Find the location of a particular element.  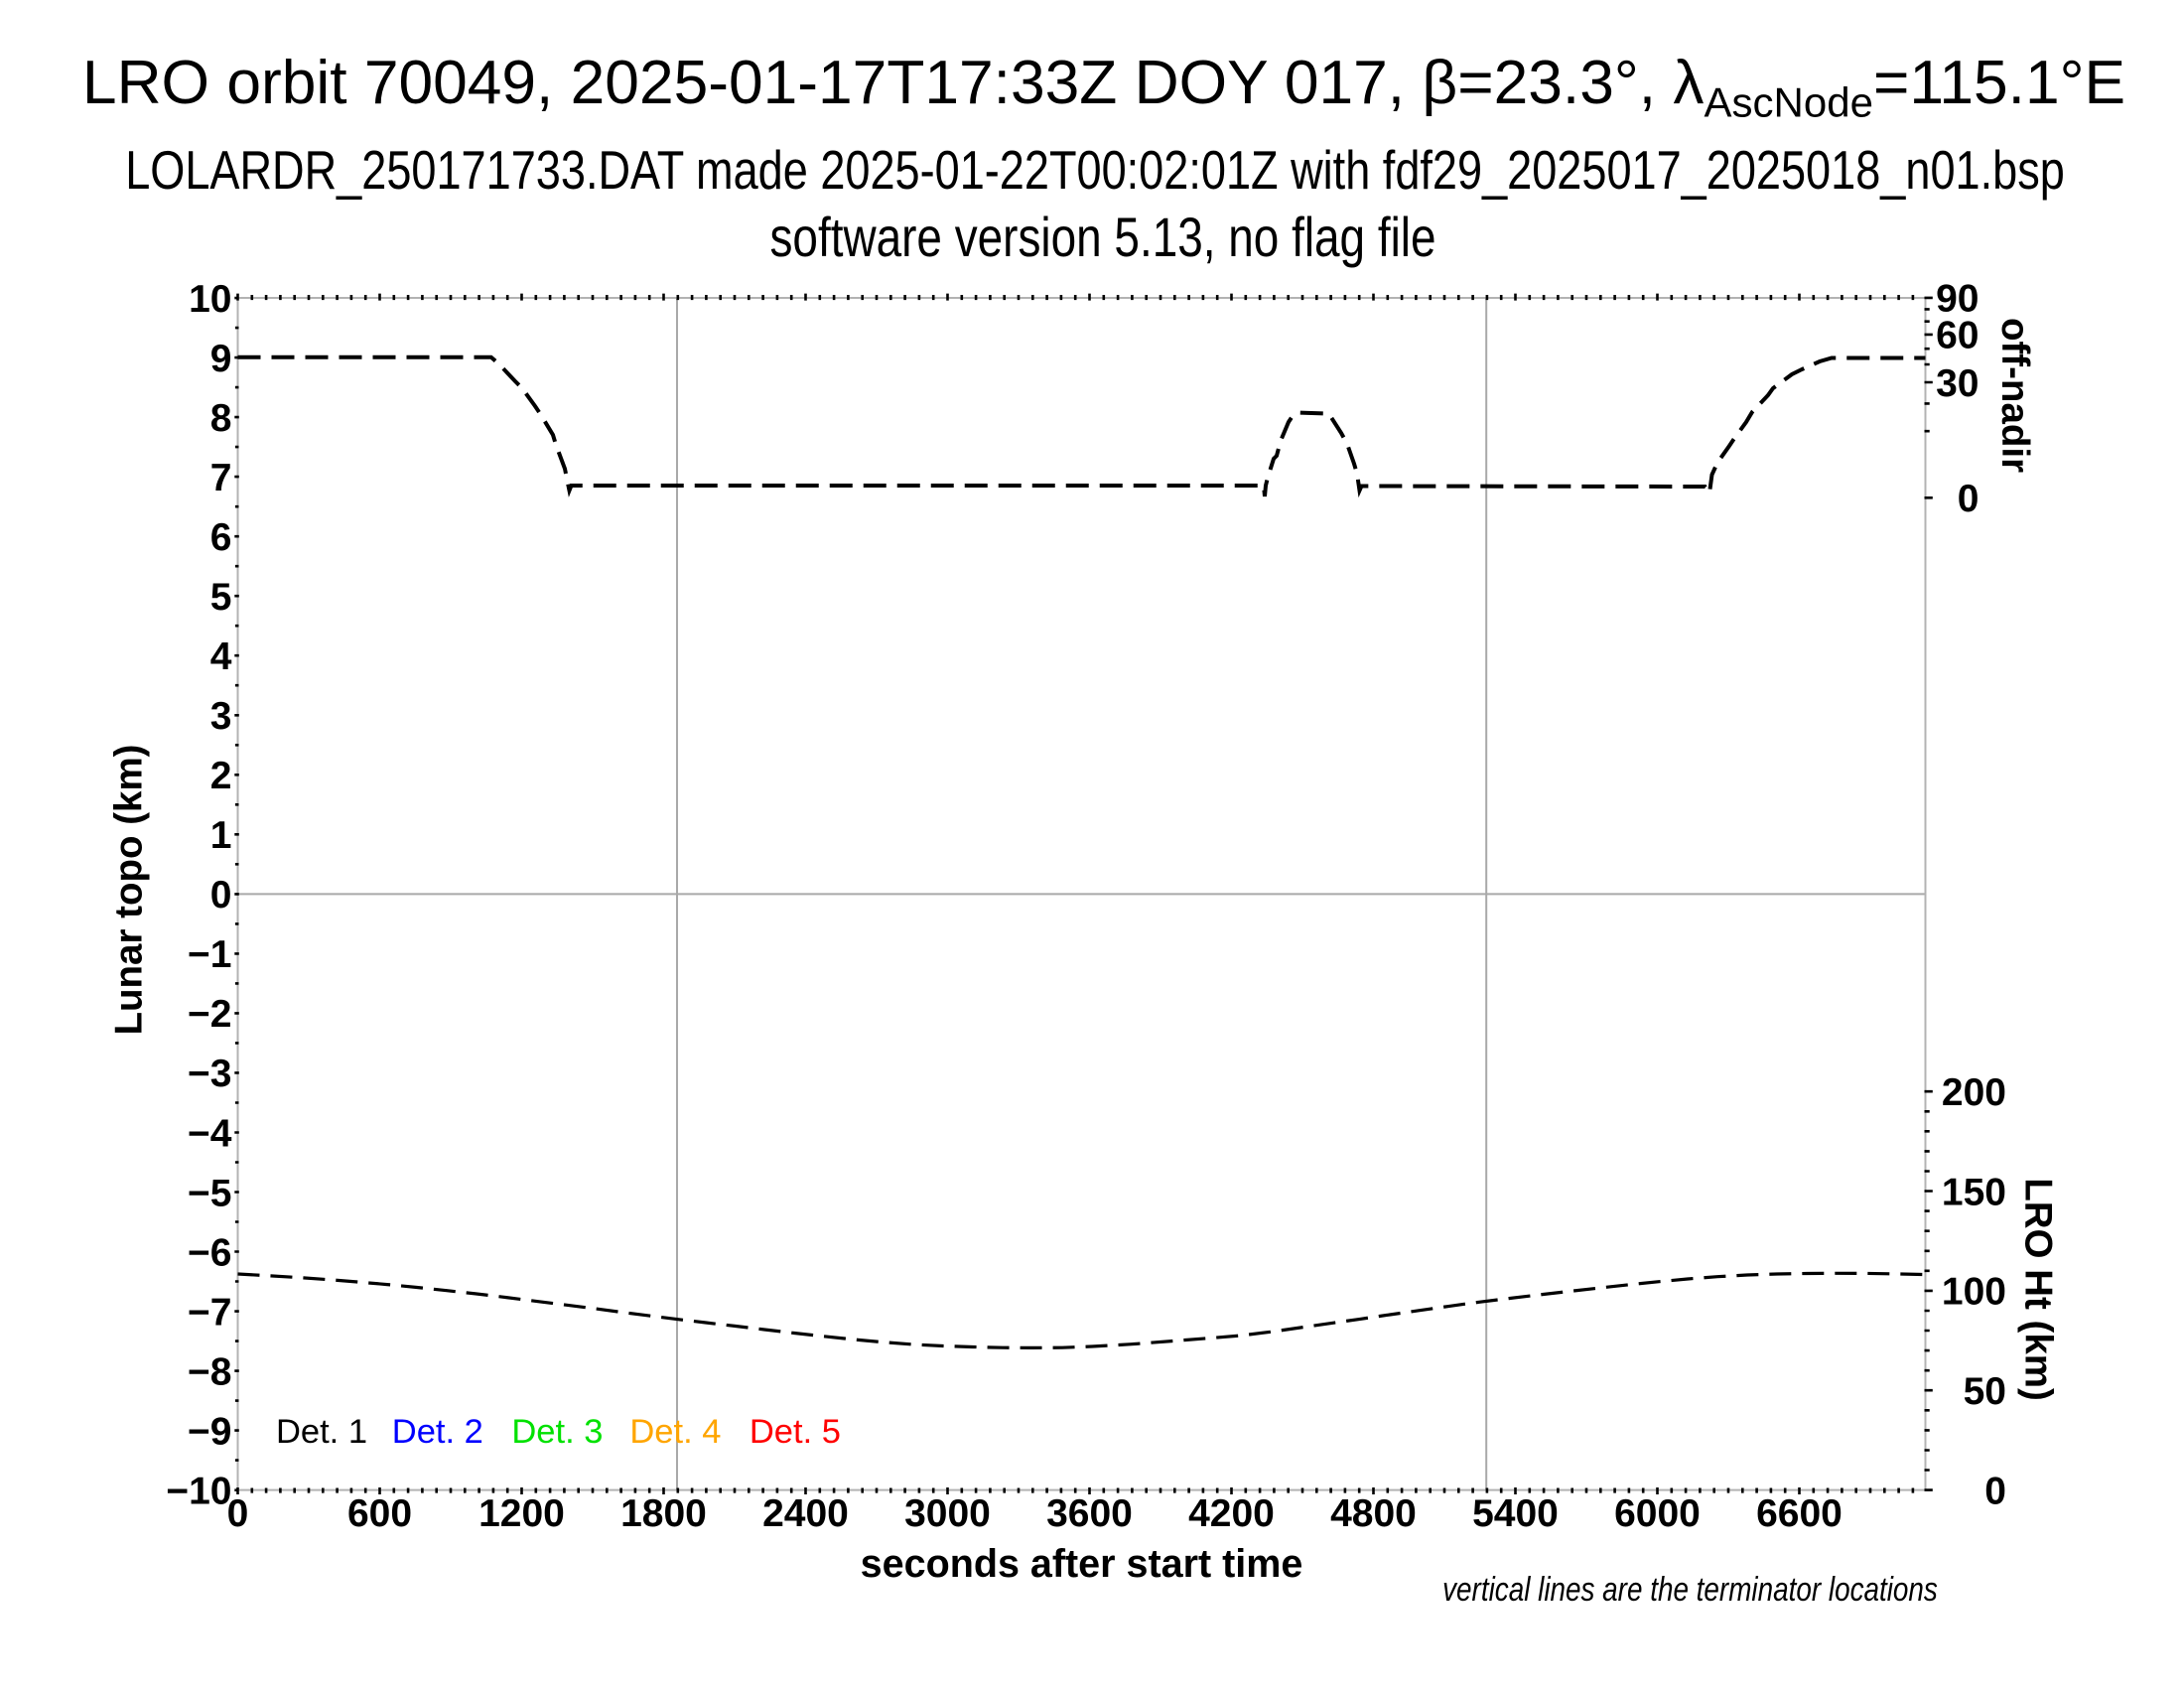

svg-text: Det. 4 is located at coordinates (675, 1432).